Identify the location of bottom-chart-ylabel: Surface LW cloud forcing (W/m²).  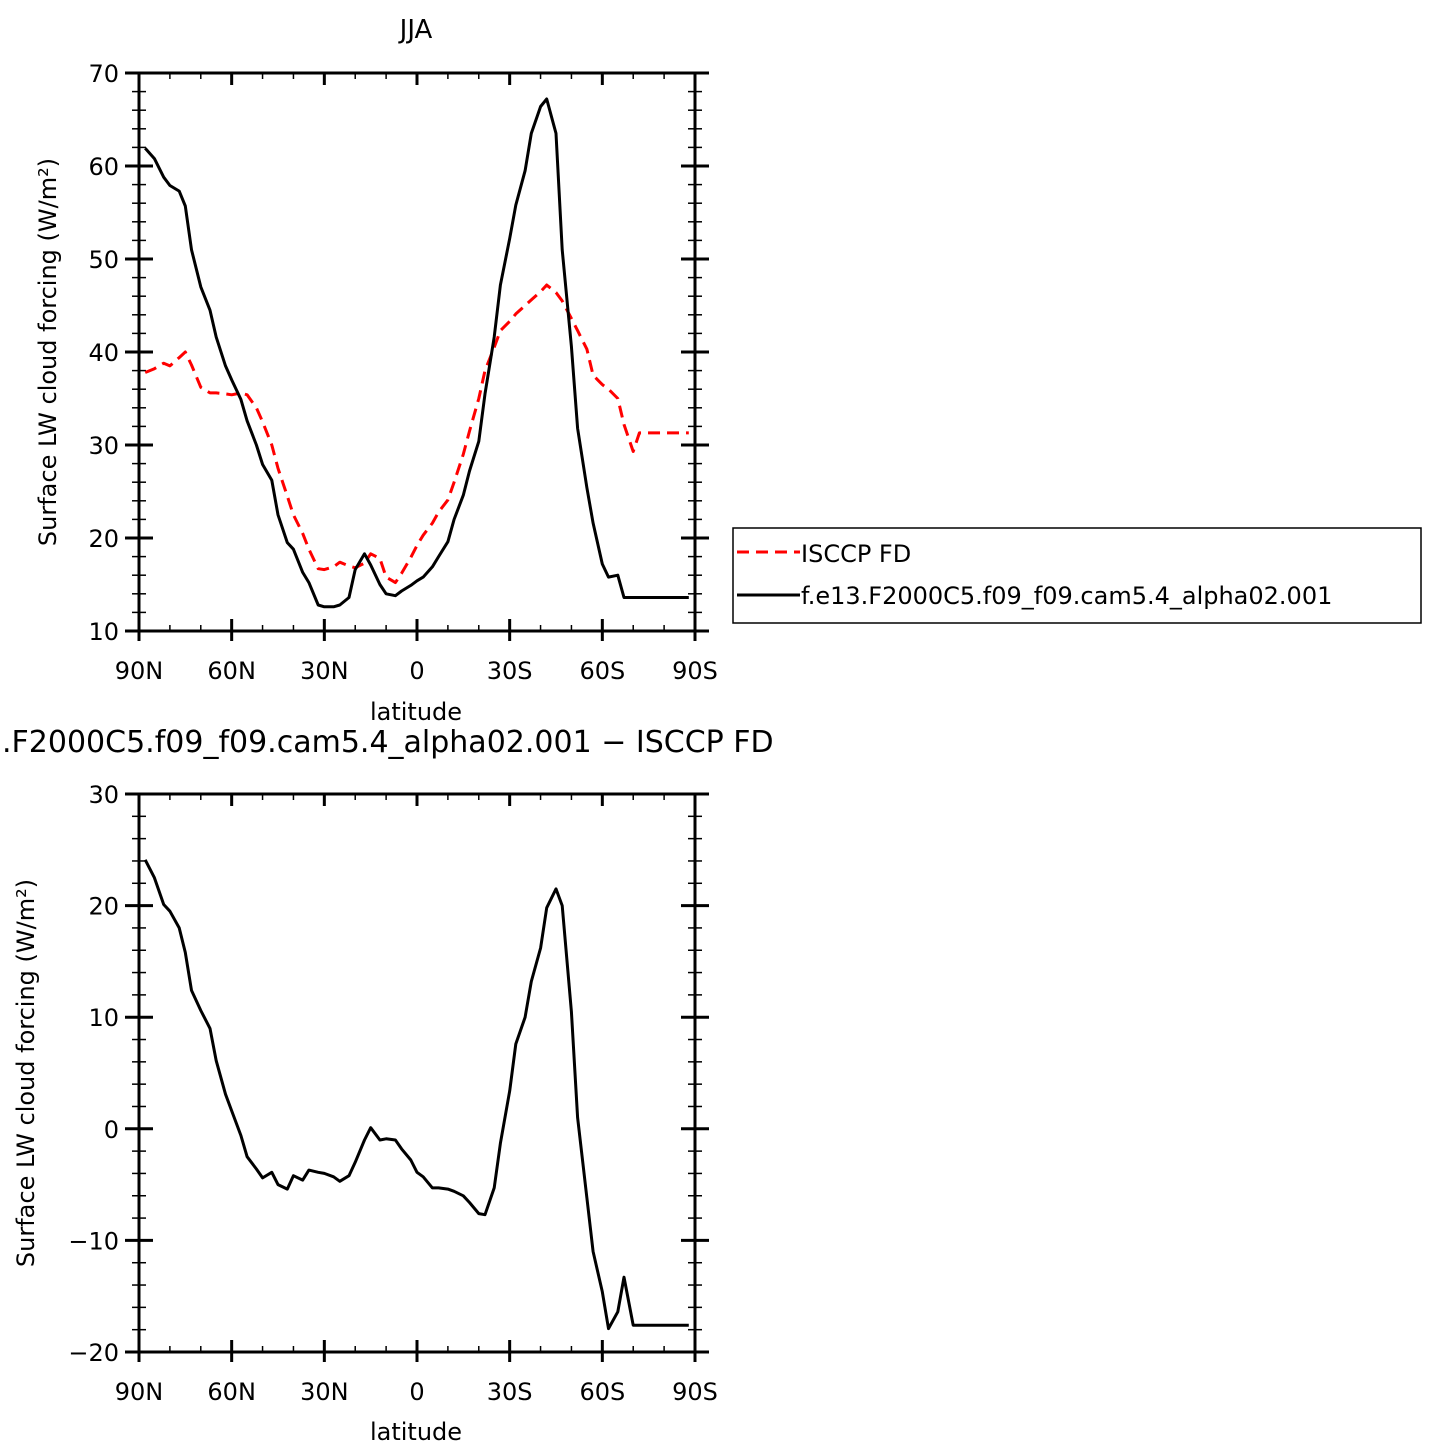
(26, 1073).